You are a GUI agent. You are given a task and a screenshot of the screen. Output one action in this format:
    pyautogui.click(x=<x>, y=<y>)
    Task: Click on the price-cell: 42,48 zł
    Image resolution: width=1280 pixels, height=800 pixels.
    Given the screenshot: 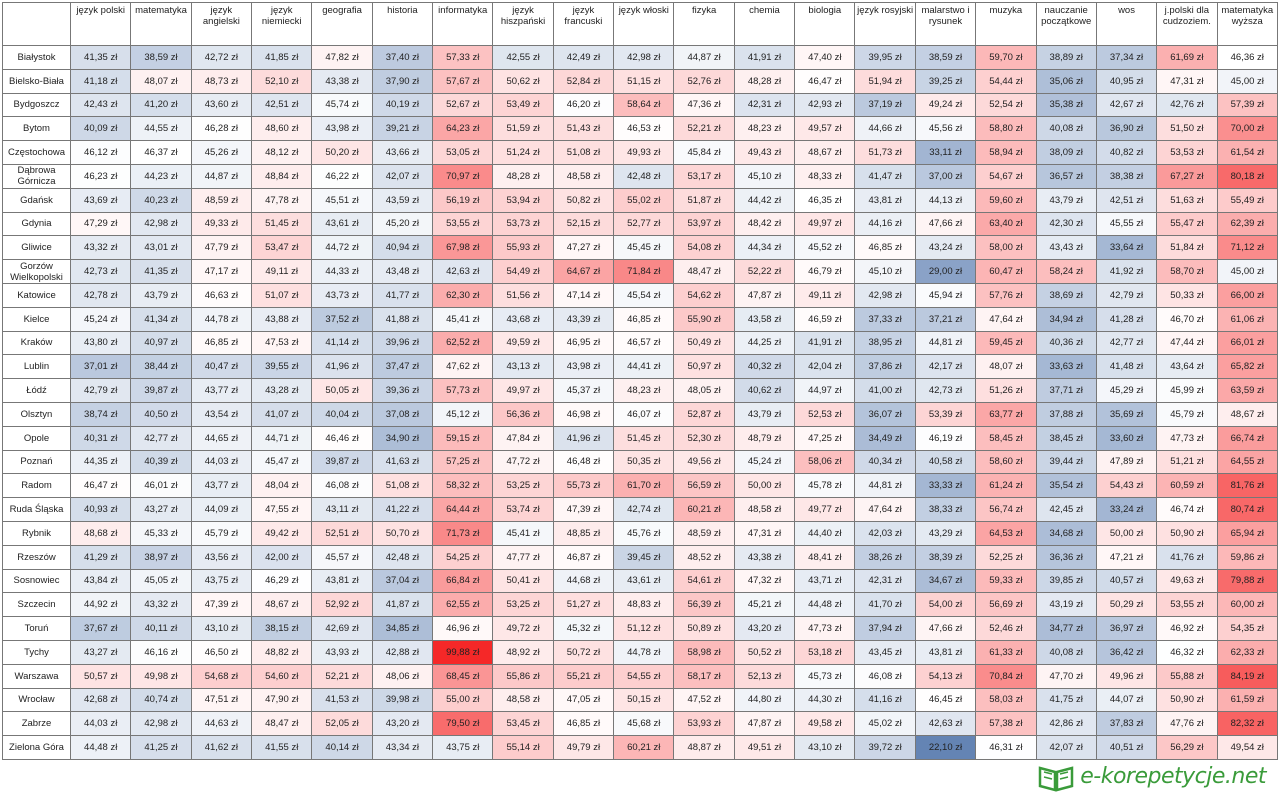 What is the action you would take?
    pyautogui.click(x=644, y=176)
    